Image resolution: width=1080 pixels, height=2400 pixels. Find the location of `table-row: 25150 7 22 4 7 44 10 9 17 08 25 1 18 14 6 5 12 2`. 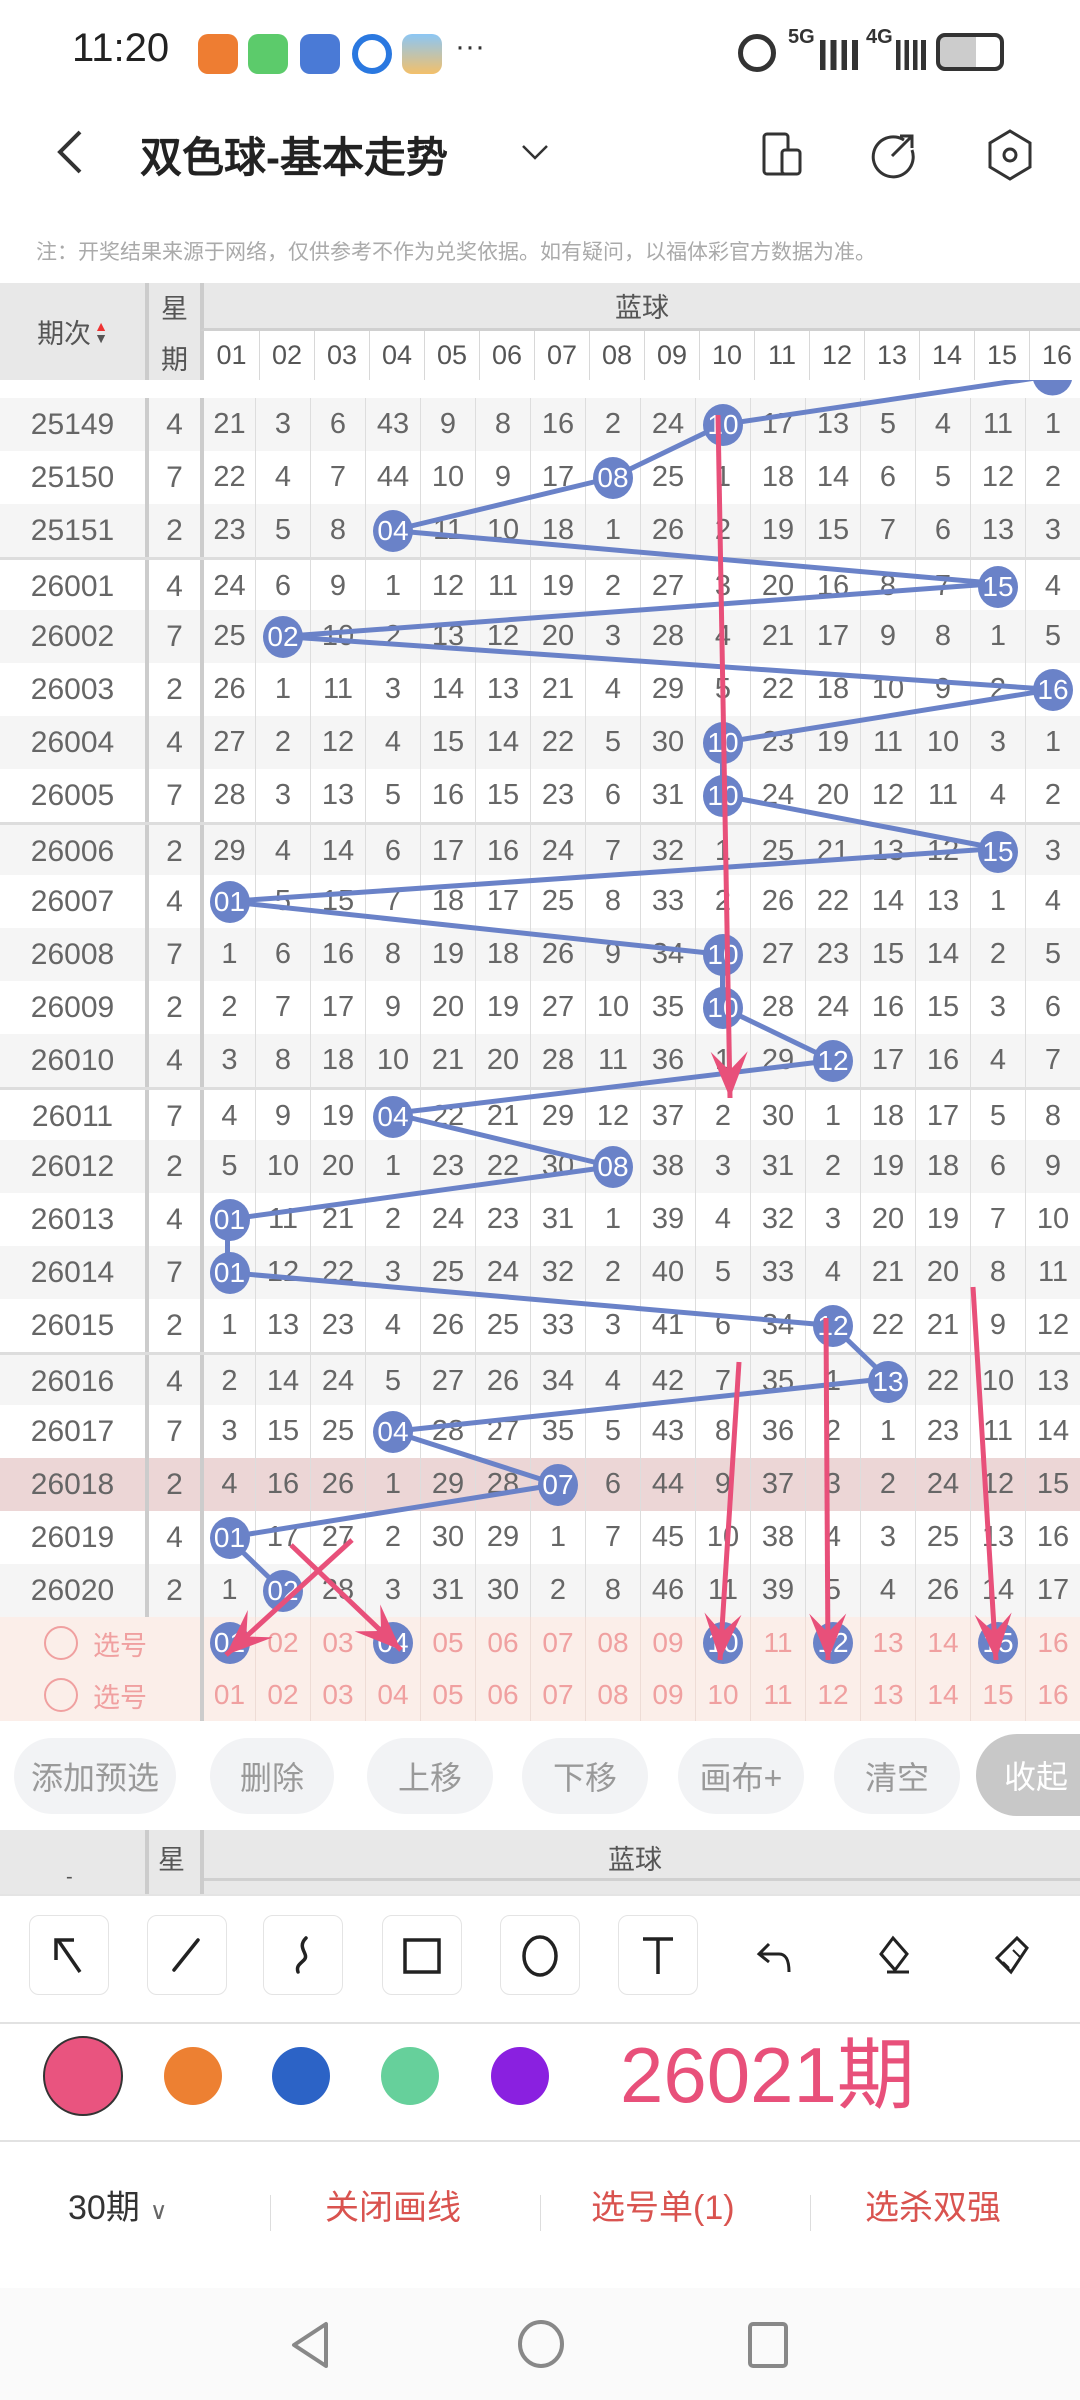

table-row: 25150 7 22 4 7 44 10 9 17 08 25 1 18 14 6 5 12 2 is located at coordinates (540, 477).